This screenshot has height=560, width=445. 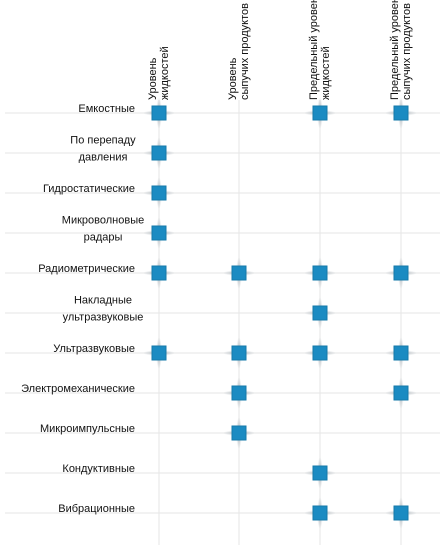 What do you see at coordinates (94, 349) in the screenshot?
I see `row-label: Ультразвуковые` at bounding box center [94, 349].